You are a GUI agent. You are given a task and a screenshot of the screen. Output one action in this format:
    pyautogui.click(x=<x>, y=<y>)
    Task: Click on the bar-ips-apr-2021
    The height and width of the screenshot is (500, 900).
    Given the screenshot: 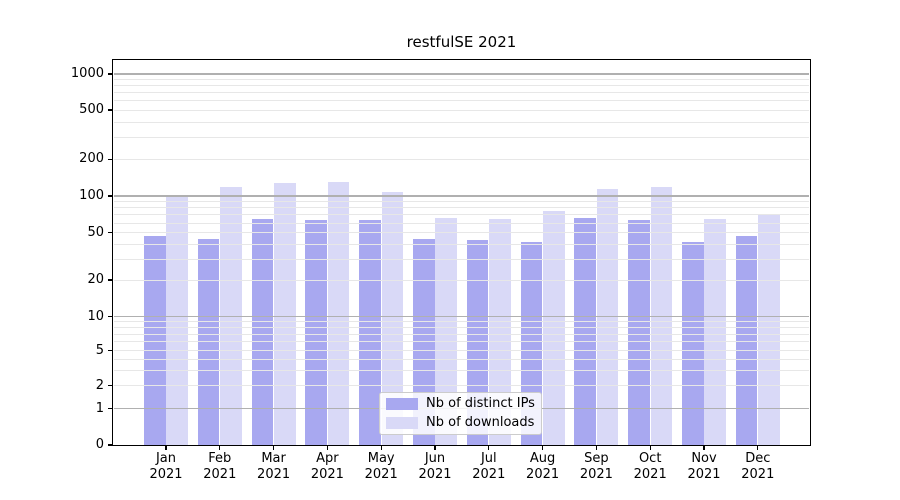 What is the action you would take?
    pyautogui.click(x=316, y=332)
    